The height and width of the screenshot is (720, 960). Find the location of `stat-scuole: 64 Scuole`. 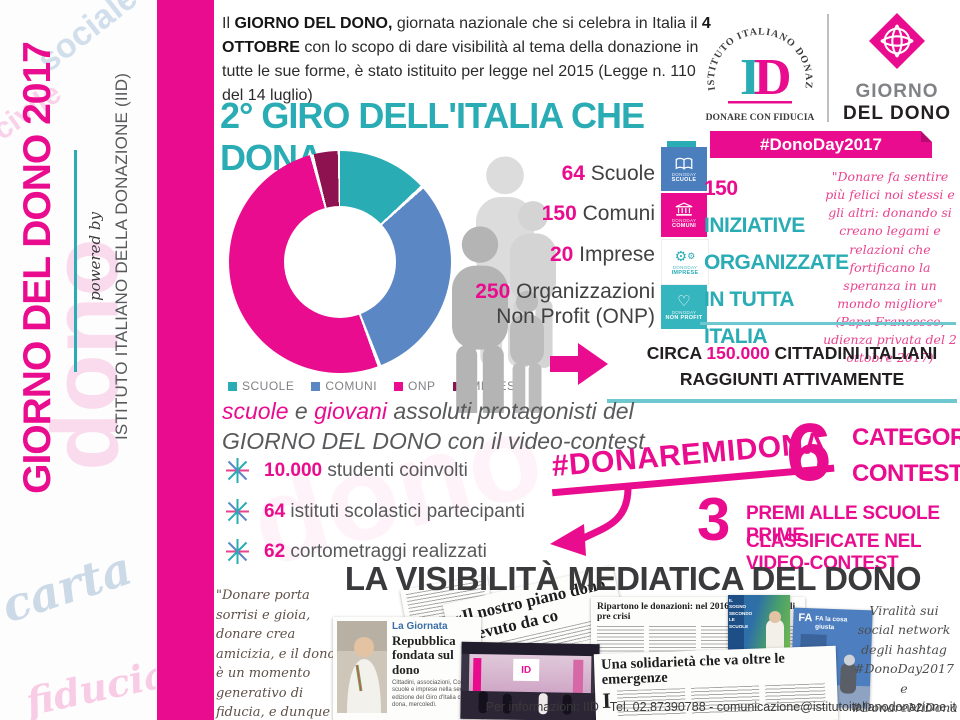

stat-scuole: 64 Scuole is located at coordinates (555, 174).